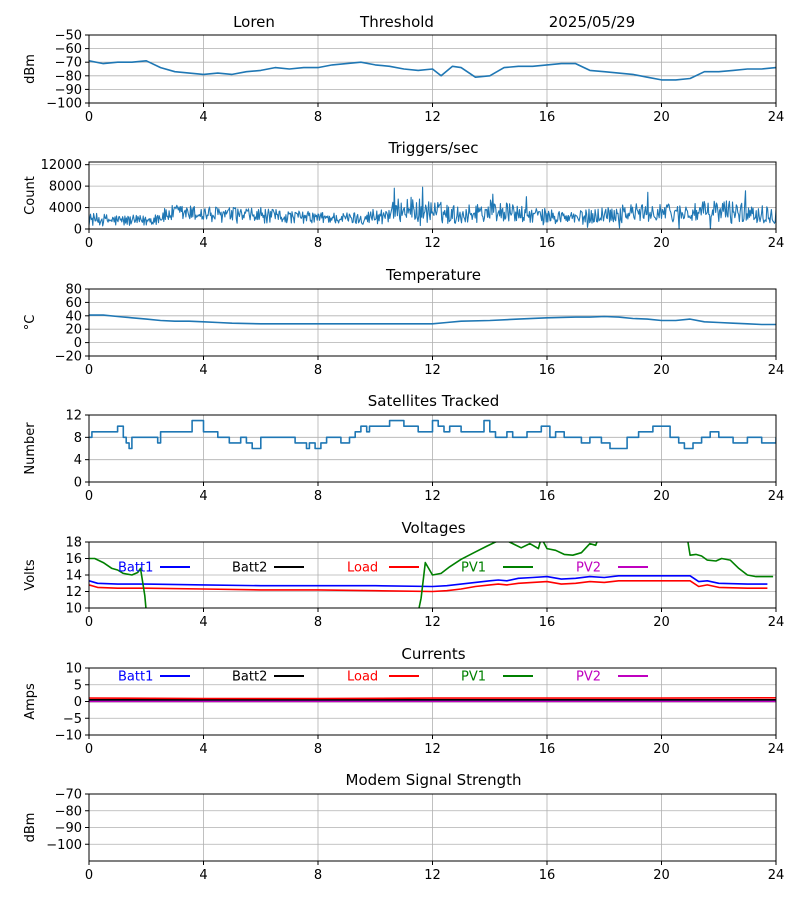  Describe the element at coordinates (30, 195) in the screenshot. I see `y-axis-label: Count` at that location.